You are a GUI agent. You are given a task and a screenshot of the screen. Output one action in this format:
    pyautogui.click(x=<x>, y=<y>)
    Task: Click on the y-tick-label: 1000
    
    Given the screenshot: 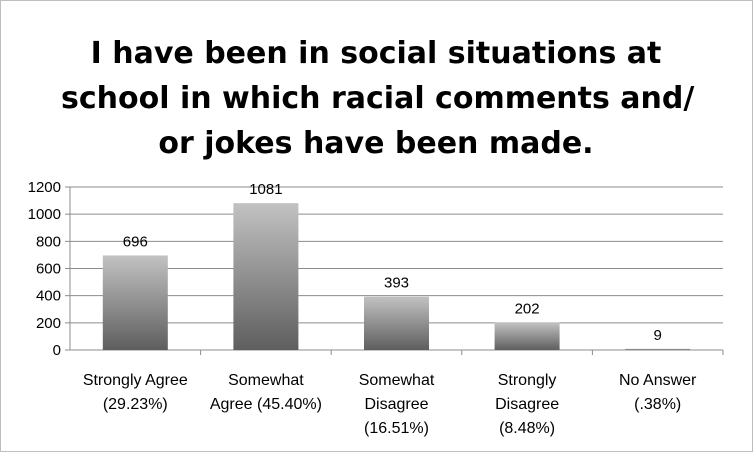 What is the action you would take?
    pyautogui.click(x=44, y=214)
    